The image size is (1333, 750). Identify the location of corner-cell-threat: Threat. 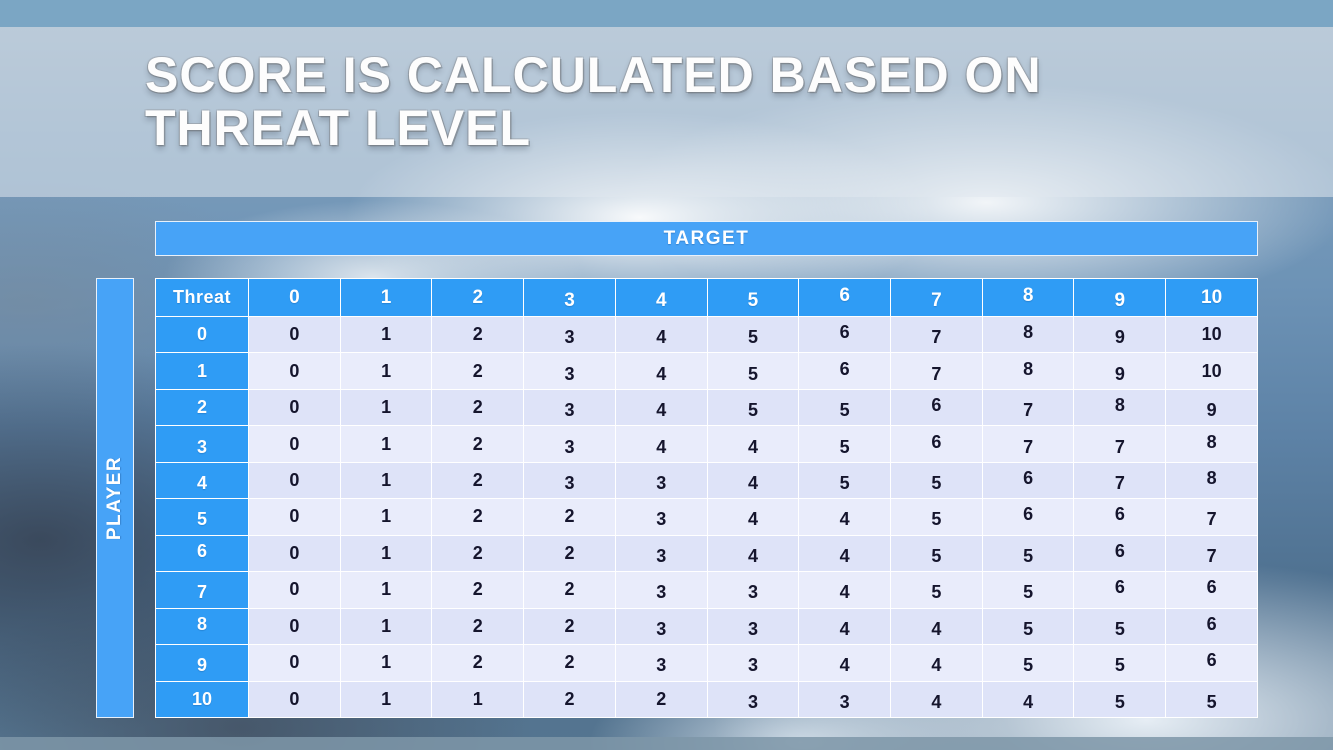
(202, 297).